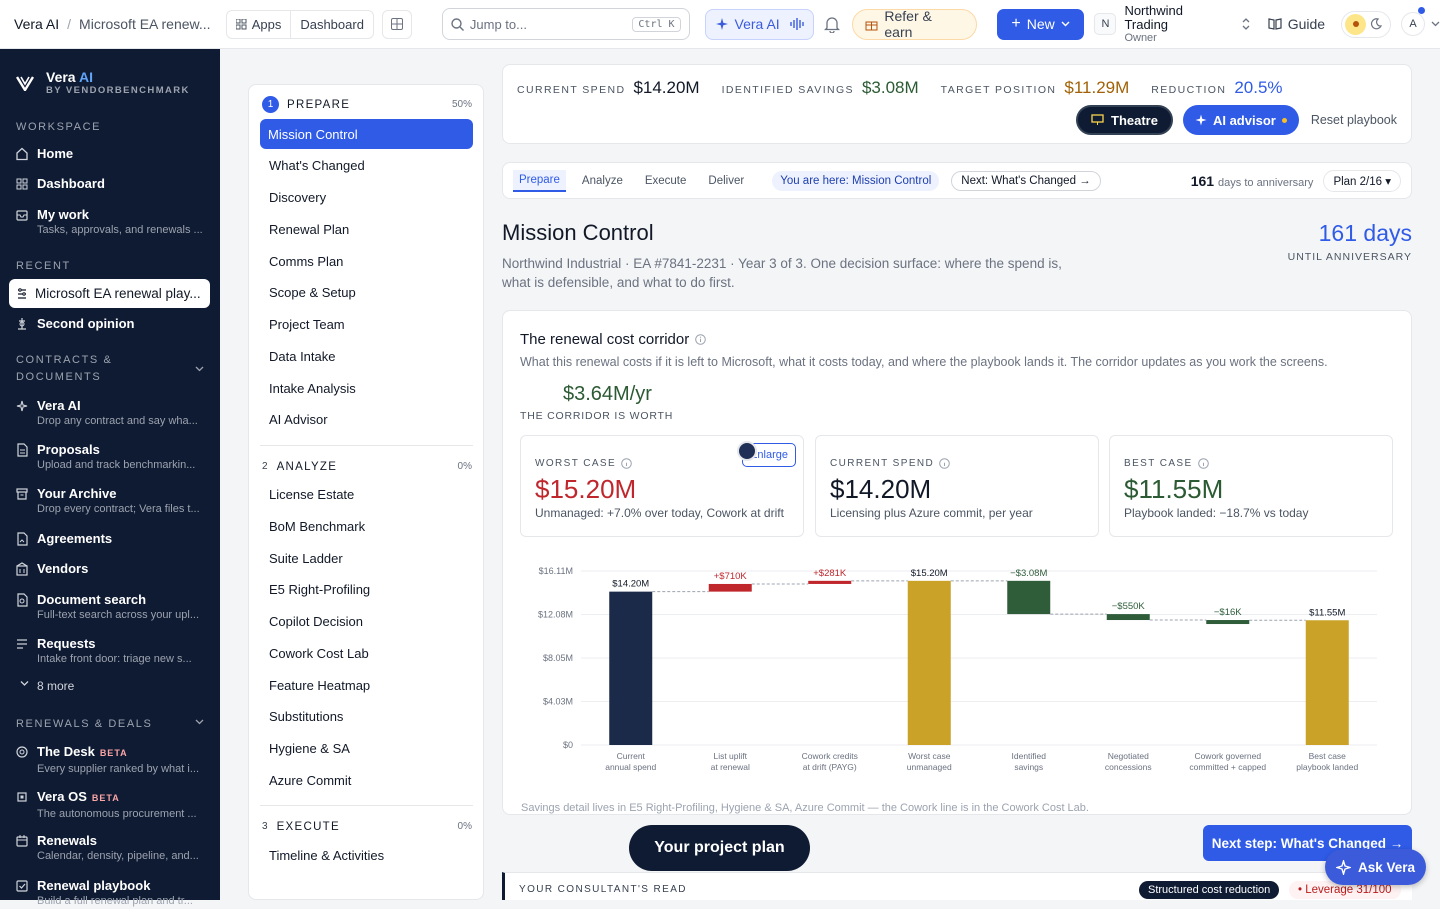 The image size is (1440, 909). I want to click on brand-sub: BY VENDORBENCHMARK, so click(118, 90).